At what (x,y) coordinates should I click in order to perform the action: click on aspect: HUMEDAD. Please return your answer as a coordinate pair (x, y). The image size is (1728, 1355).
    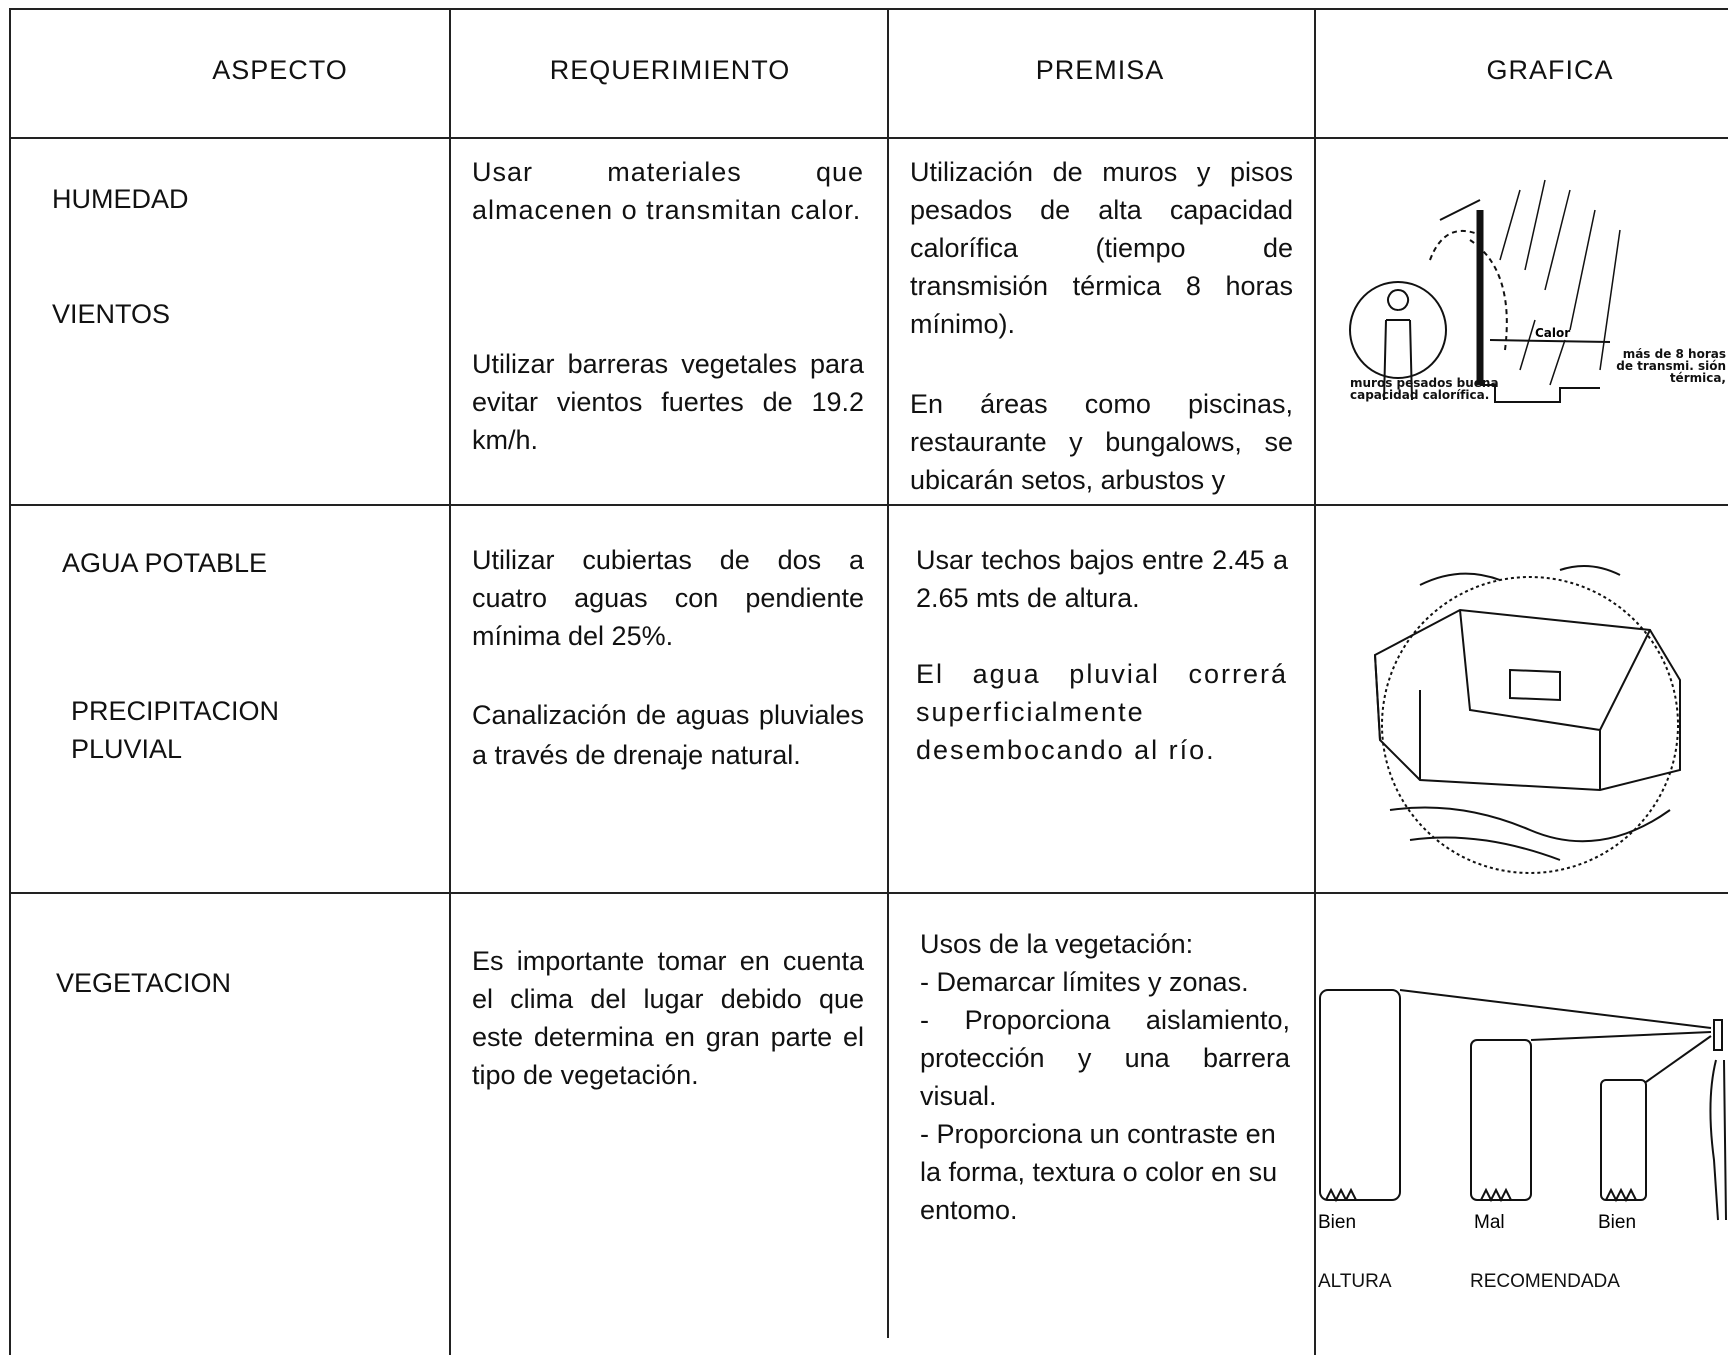
    Looking at the image, I should click on (120, 199).